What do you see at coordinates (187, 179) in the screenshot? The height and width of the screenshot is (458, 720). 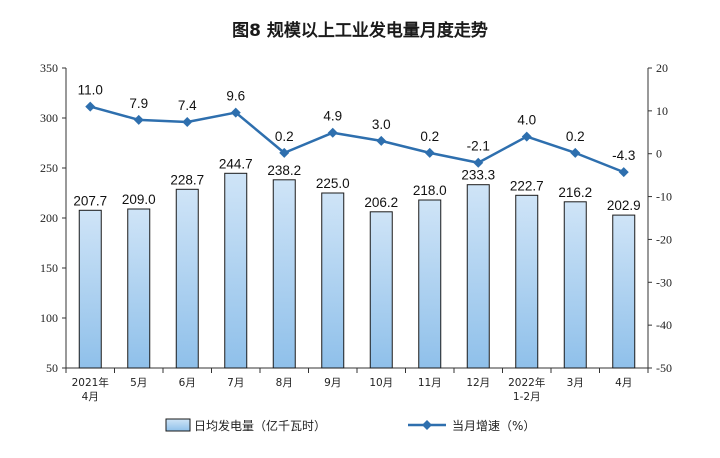 I see `bar-value-label: 228.7` at bounding box center [187, 179].